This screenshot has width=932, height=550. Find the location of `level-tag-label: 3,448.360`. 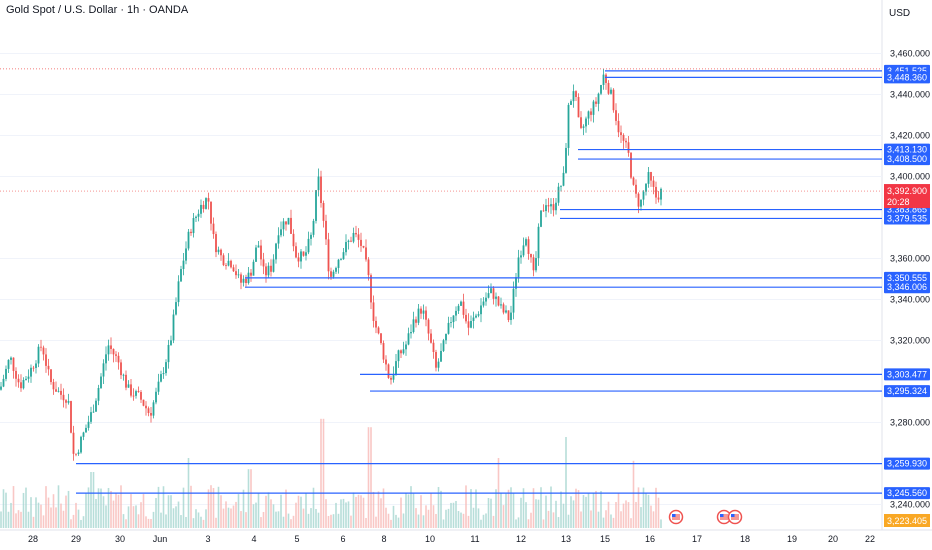

level-tag-label: 3,448.360 is located at coordinates (907, 77).